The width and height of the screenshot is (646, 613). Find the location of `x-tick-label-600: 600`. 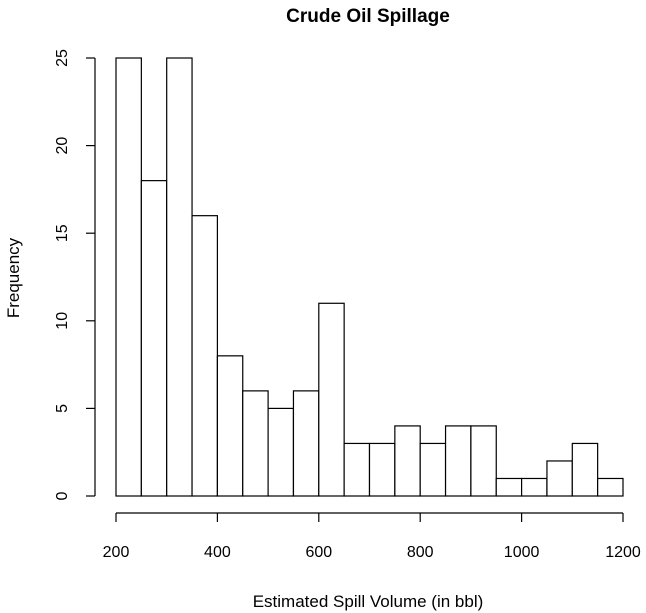

x-tick-label-600: 600 is located at coordinates (318, 552).